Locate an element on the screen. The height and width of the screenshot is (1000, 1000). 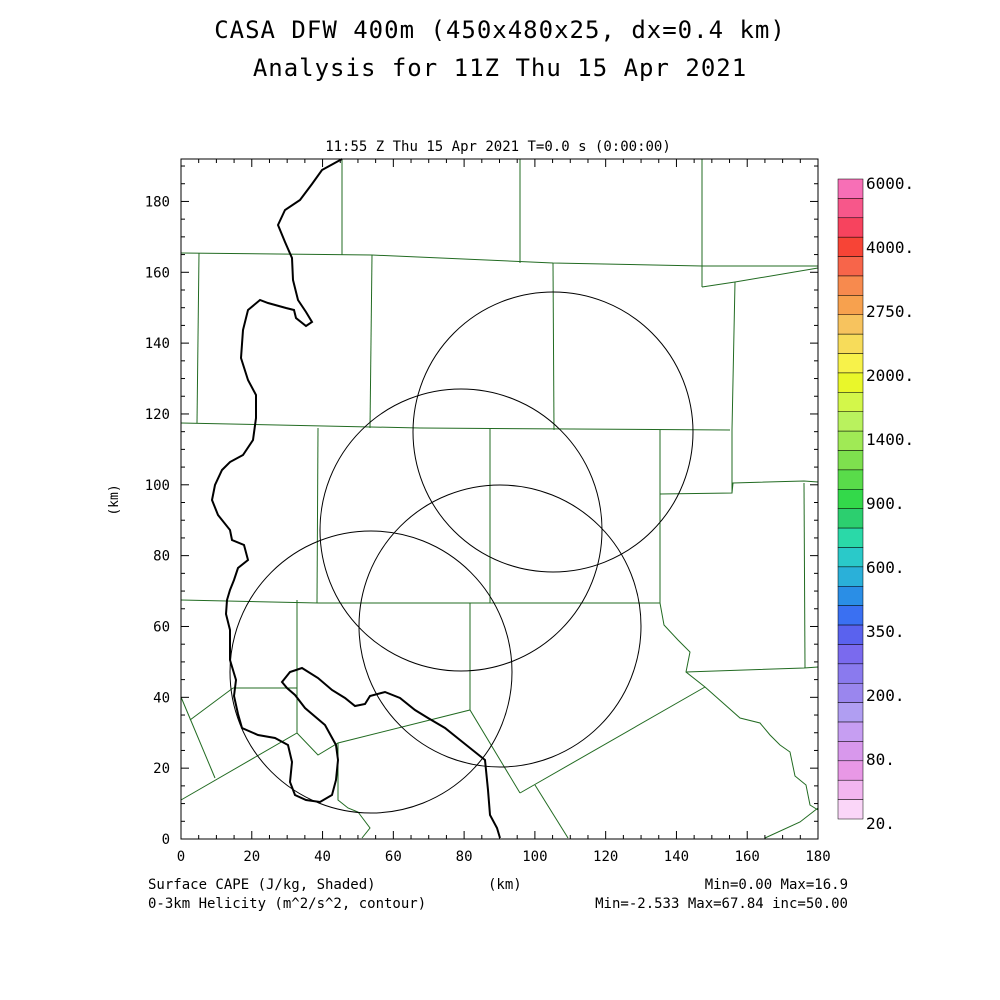
x-tick-label: 100 is located at coordinates (534, 857).